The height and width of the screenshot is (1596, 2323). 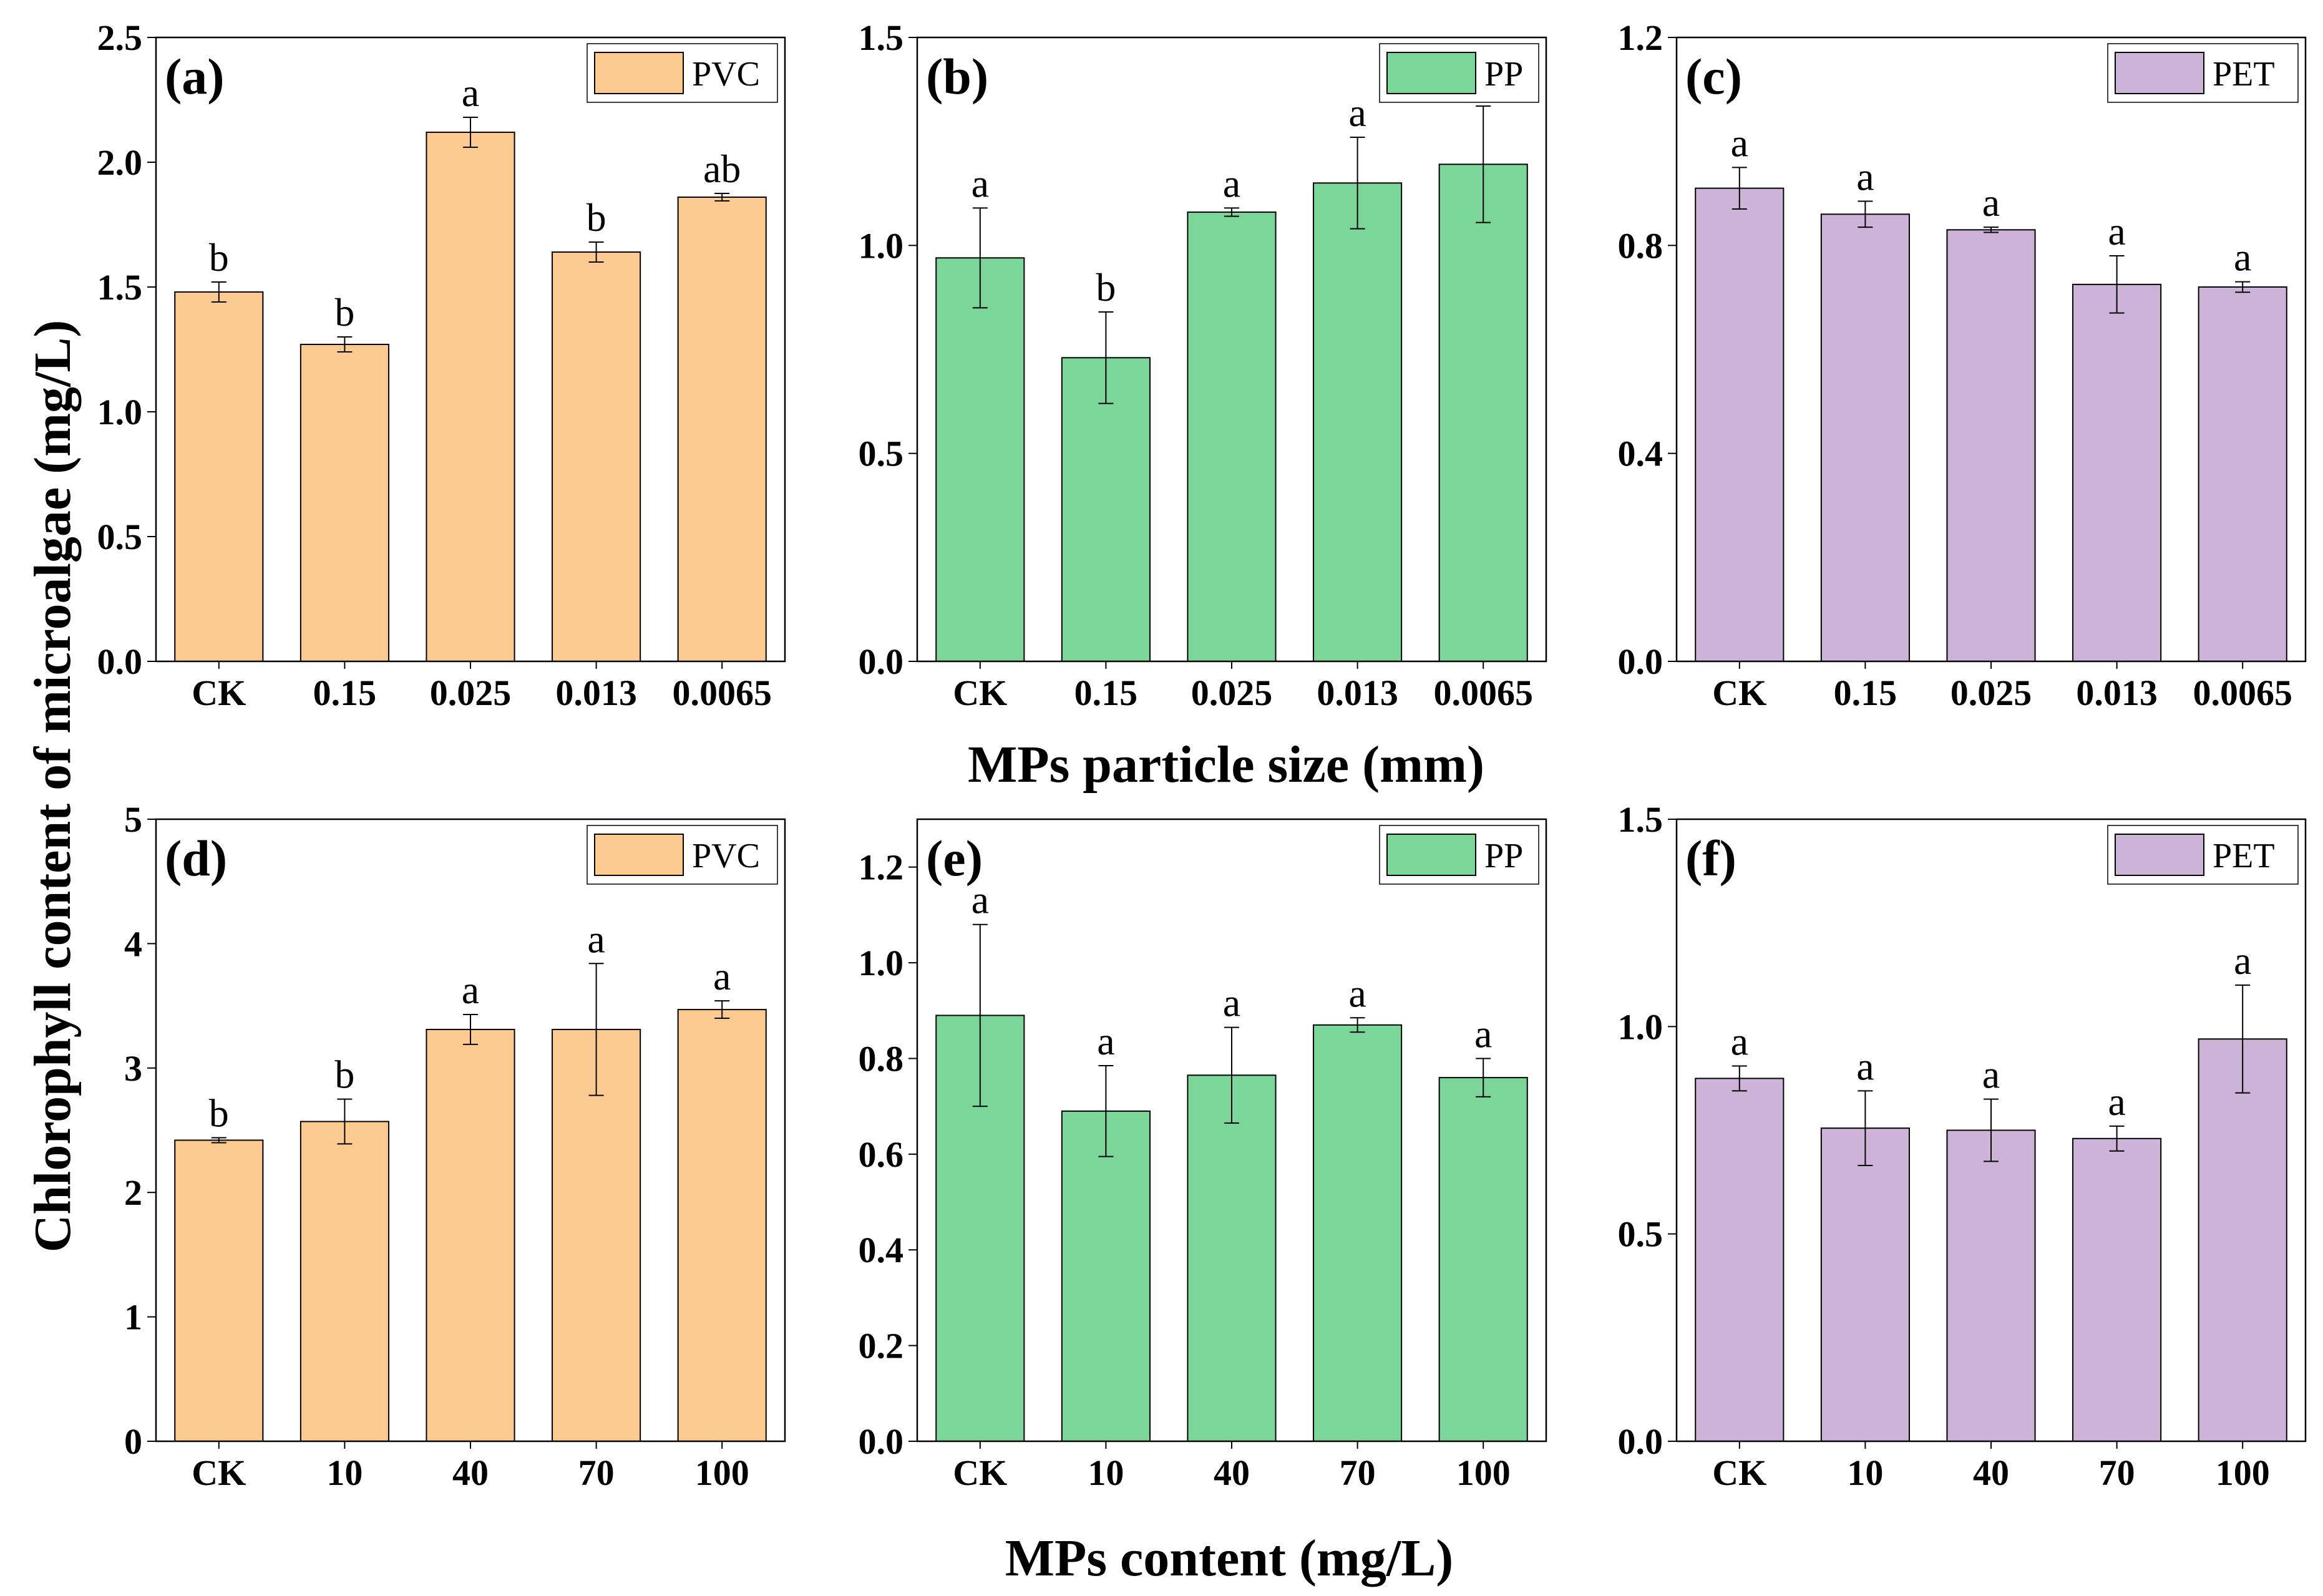 I want to click on panel-label-e: (e), so click(x=954, y=858).